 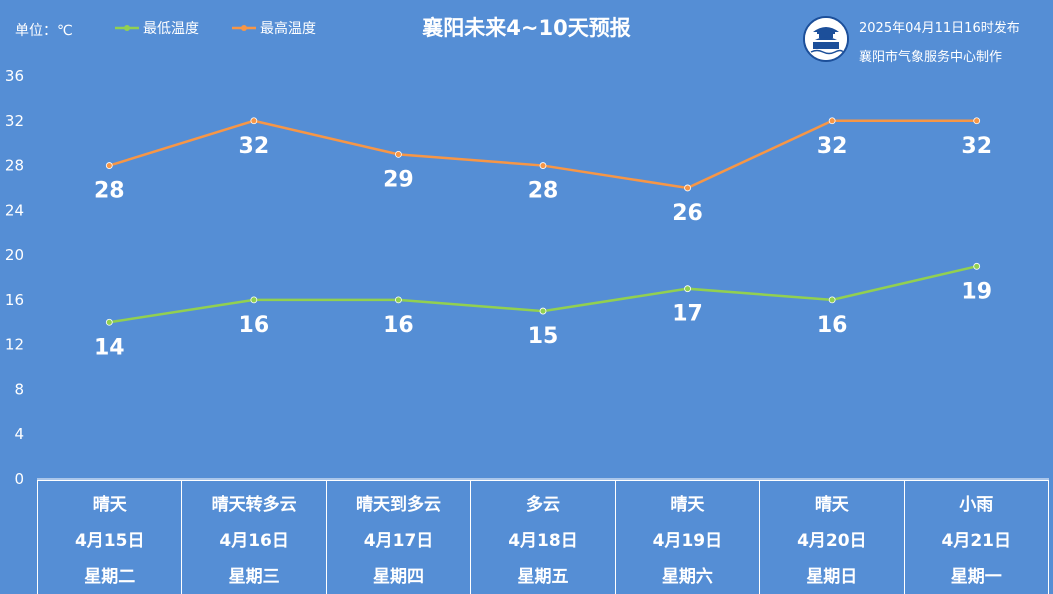 I want to click on day-date: 4月18日, so click(x=543, y=540).